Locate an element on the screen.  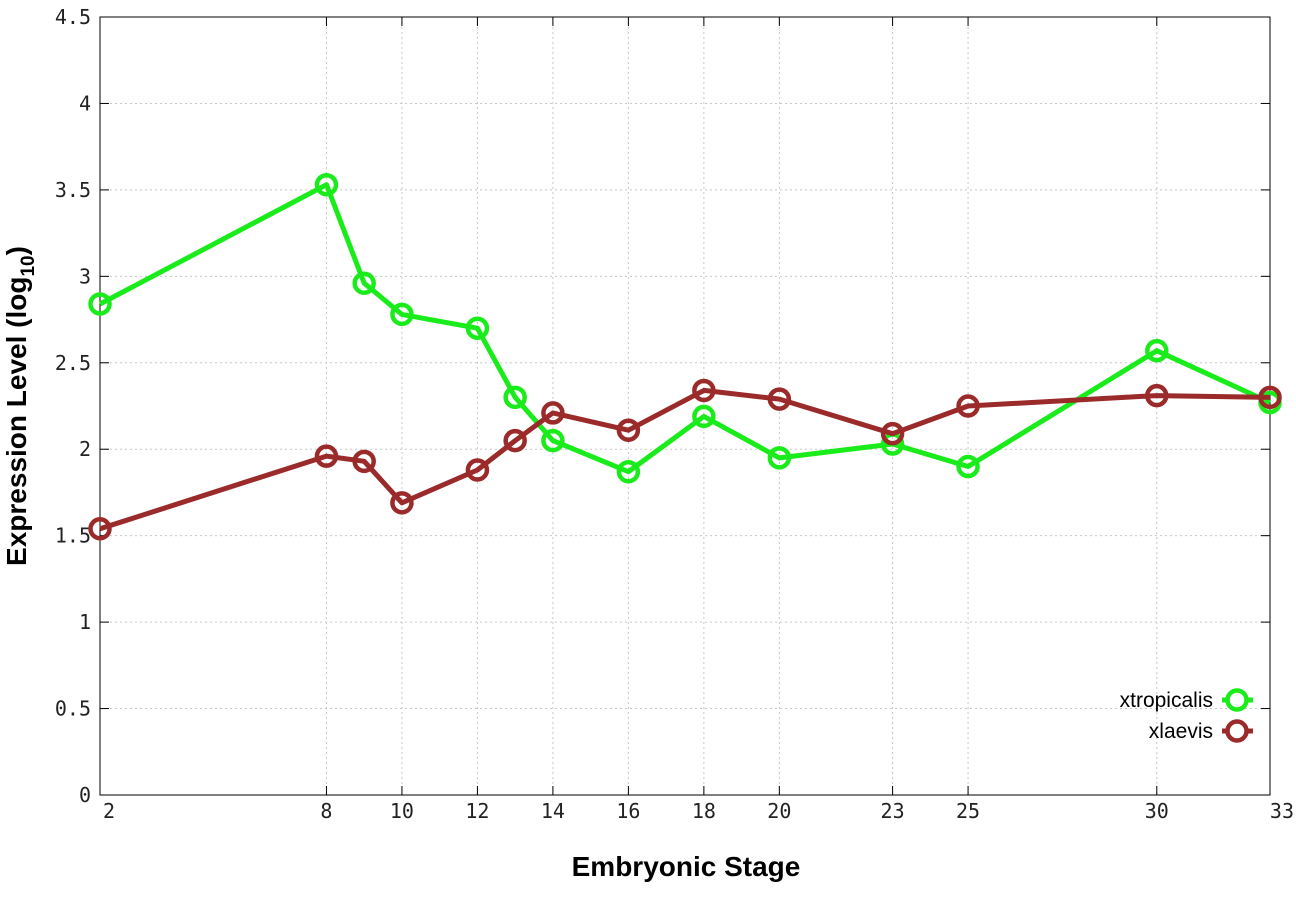
y-tick-label: 0.5 is located at coordinates (73, 709).